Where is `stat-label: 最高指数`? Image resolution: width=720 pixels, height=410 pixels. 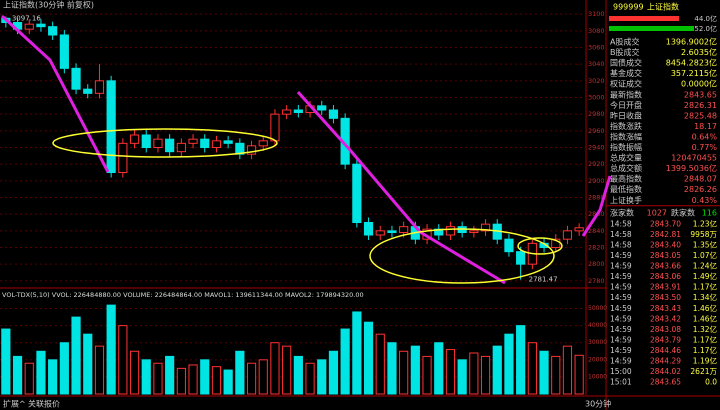
stat-label: 最高指数 is located at coordinates (626, 179).